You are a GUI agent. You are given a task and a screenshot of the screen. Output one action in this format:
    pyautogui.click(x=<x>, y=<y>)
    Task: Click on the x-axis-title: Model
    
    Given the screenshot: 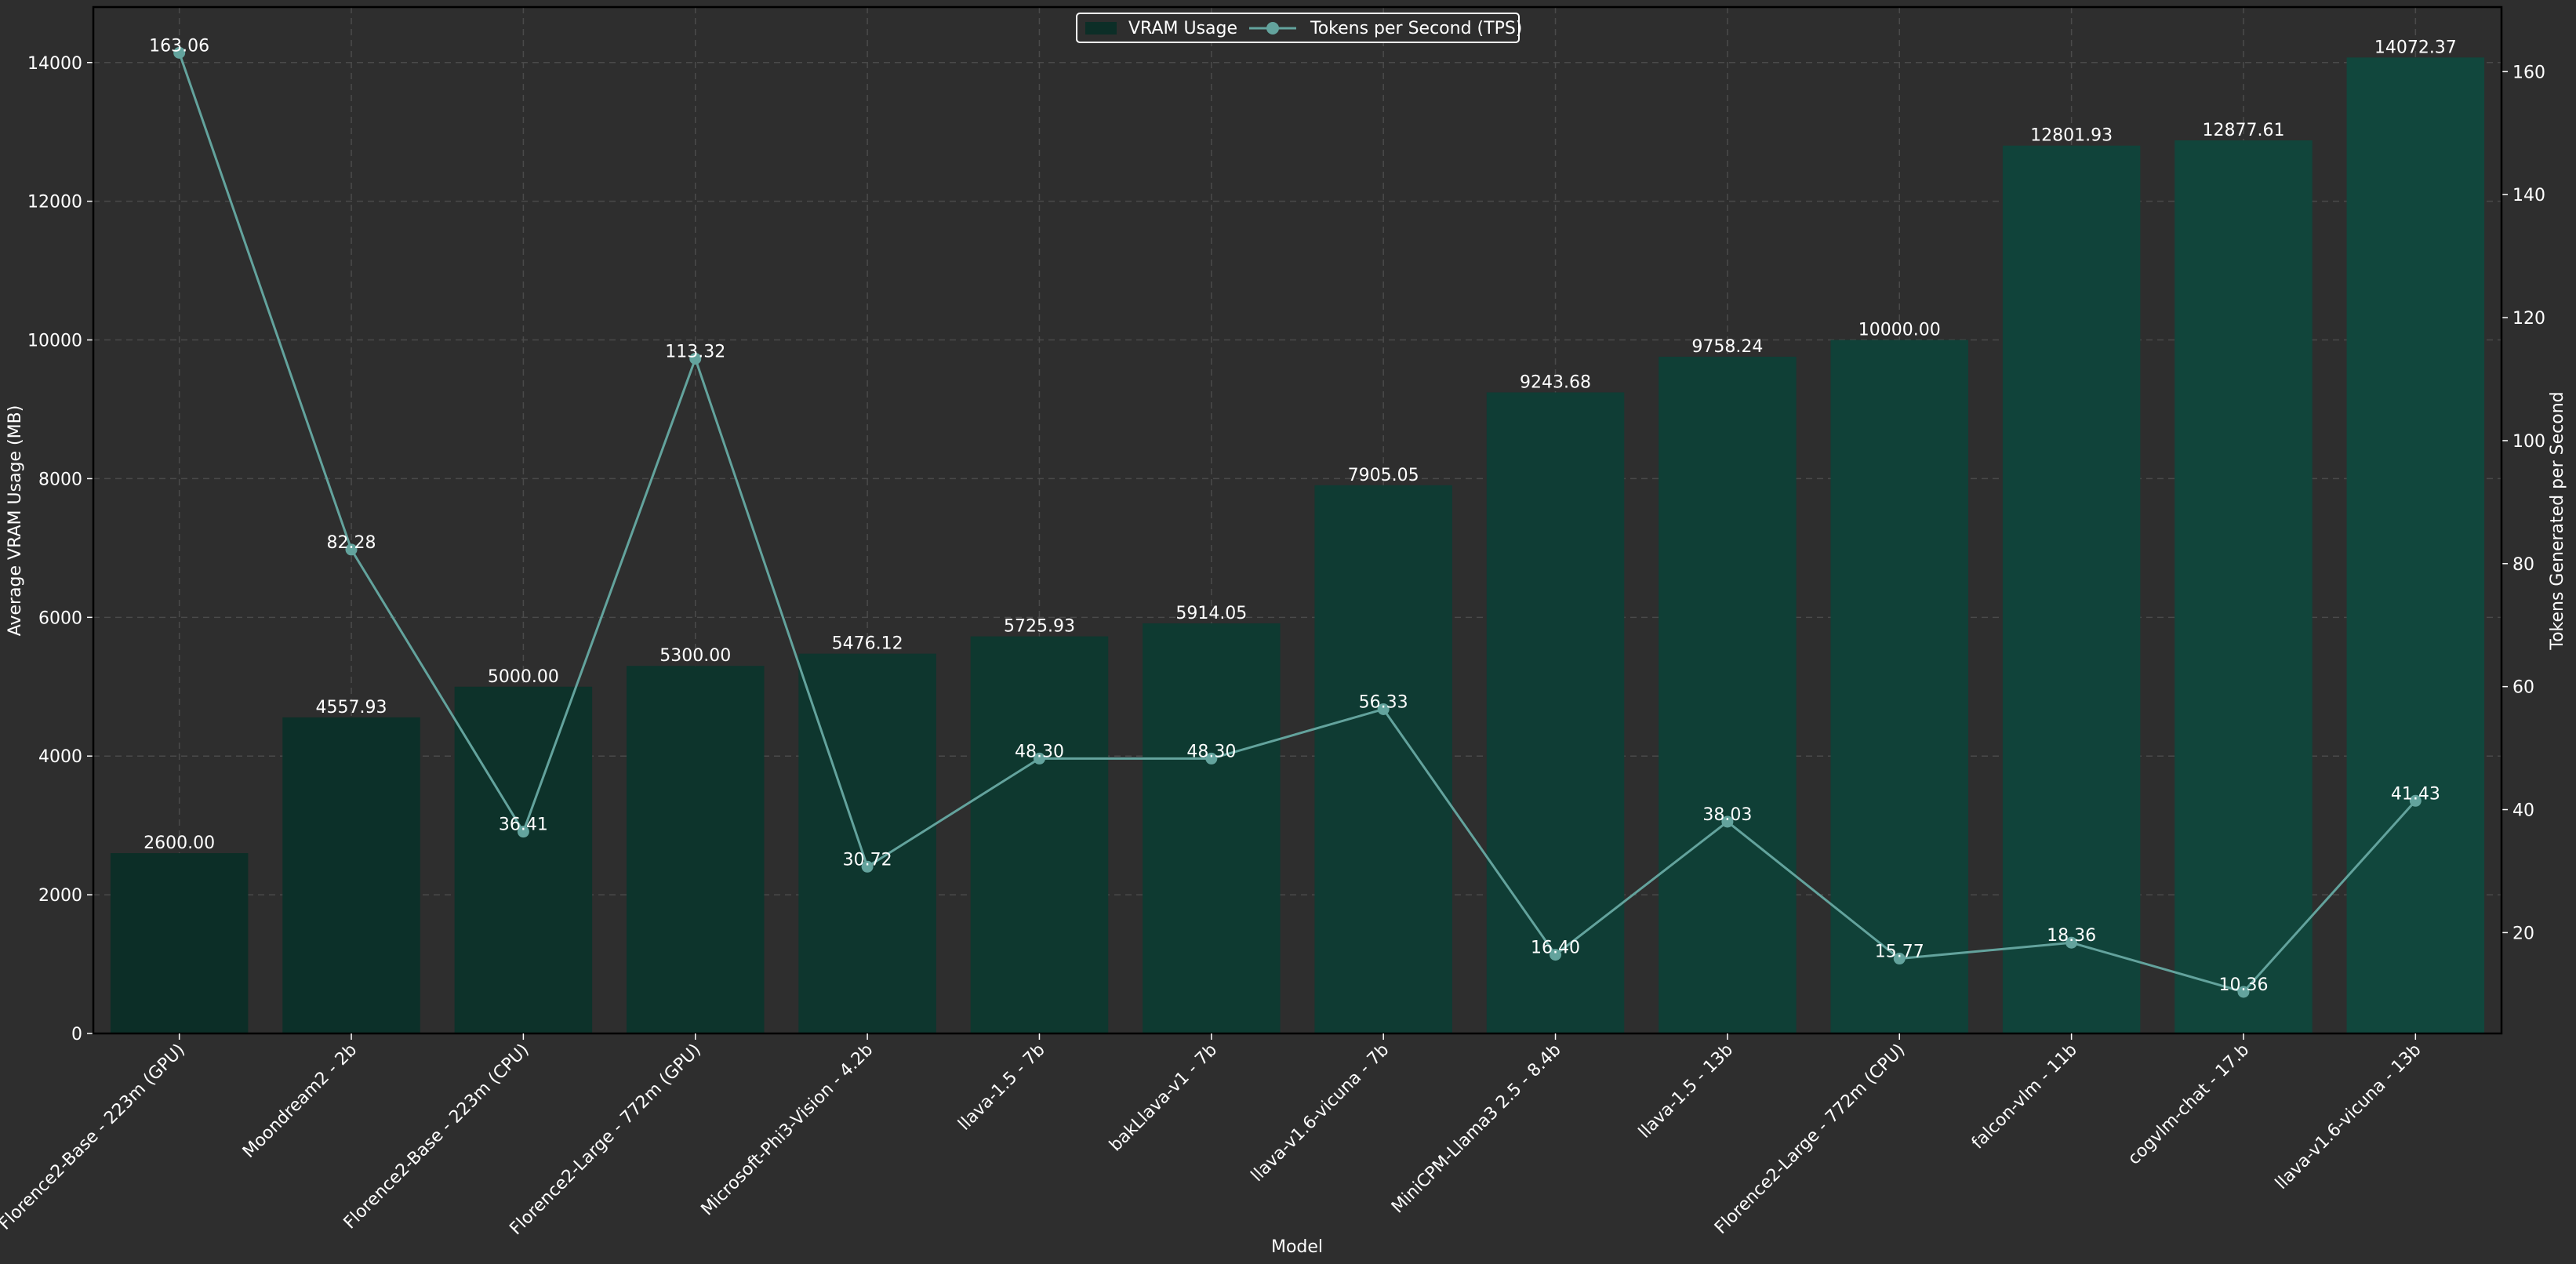 What is the action you would take?
    pyautogui.click(x=1297, y=1247)
    